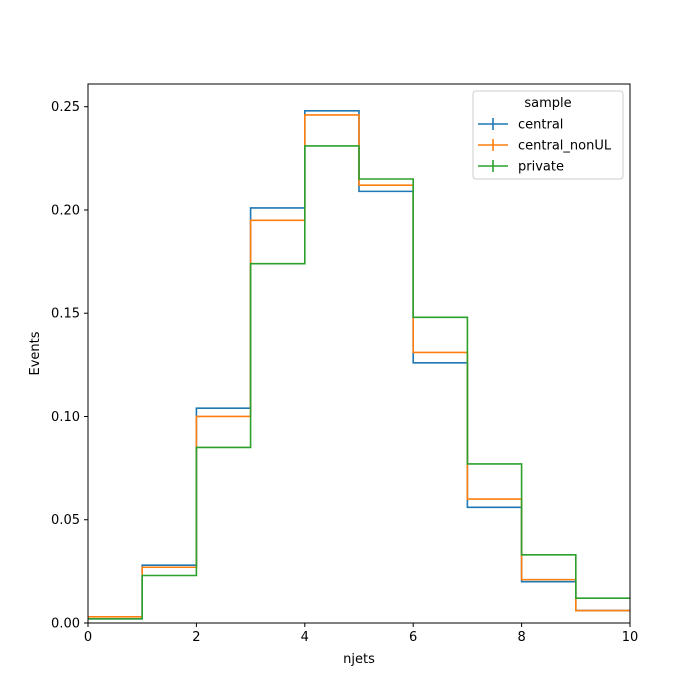  Describe the element at coordinates (359, 659) in the screenshot. I see `x-axis-label: njets` at that location.